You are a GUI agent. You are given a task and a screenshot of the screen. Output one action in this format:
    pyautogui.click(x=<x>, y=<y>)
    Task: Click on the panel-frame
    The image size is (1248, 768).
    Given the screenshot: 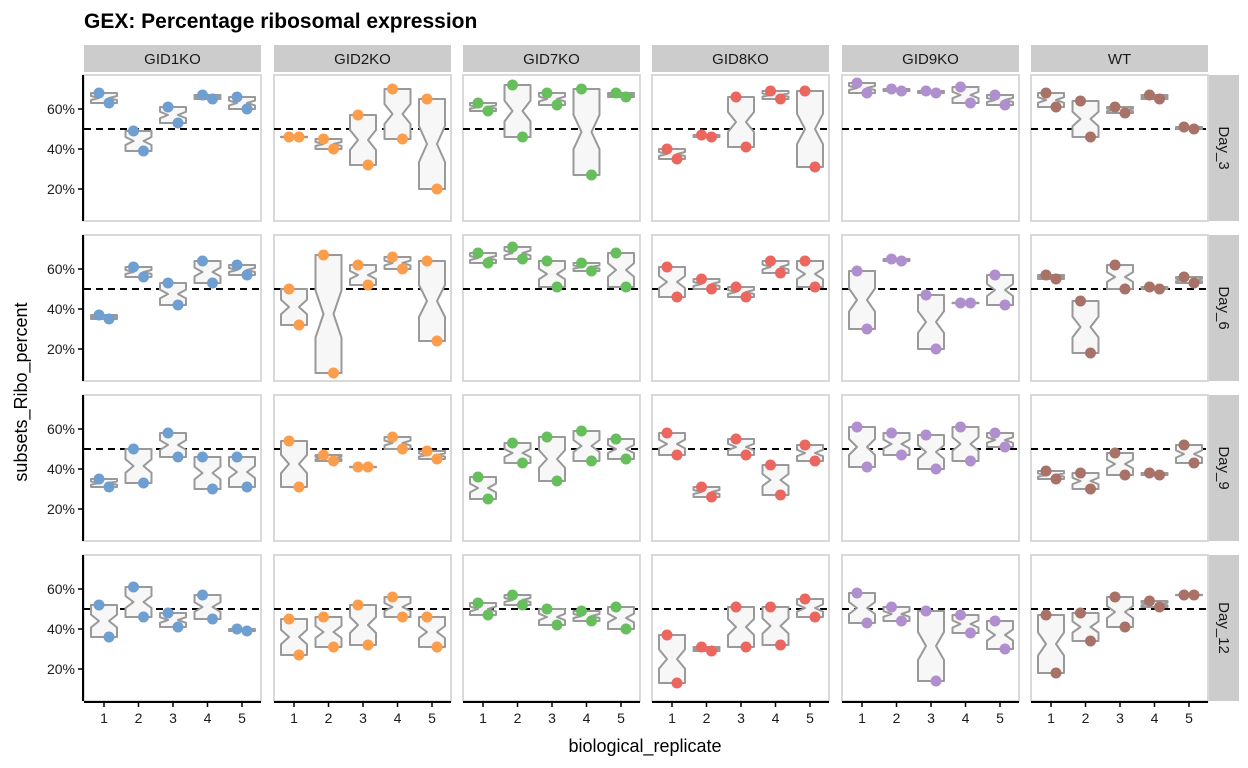 What is the action you would take?
    pyautogui.click(x=1119, y=308)
    